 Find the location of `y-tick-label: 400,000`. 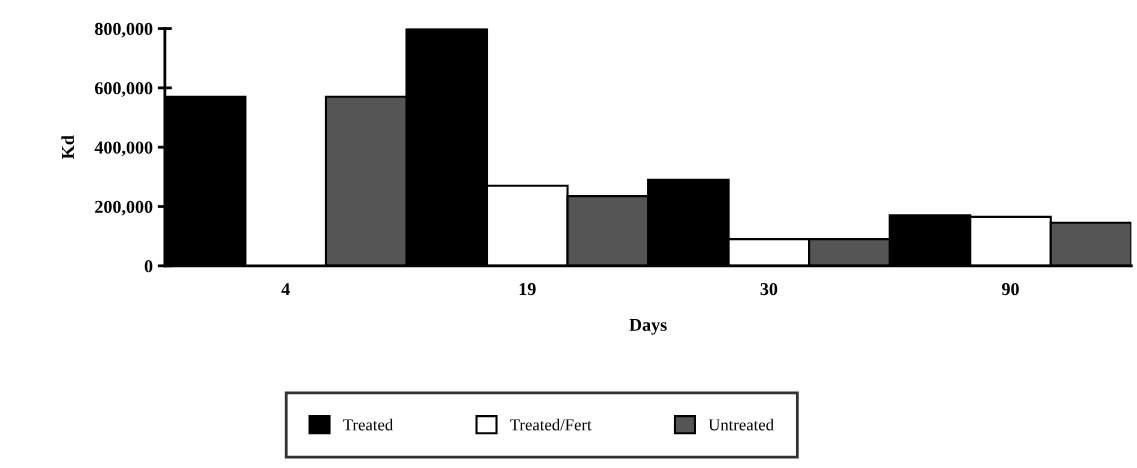

y-tick-label: 400,000 is located at coordinates (123, 149).